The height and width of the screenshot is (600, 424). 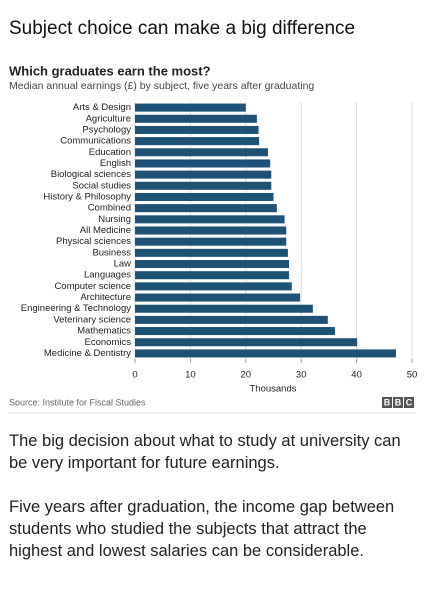 What do you see at coordinates (246, 375) in the screenshot?
I see `x-tick-label: 20` at bounding box center [246, 375].